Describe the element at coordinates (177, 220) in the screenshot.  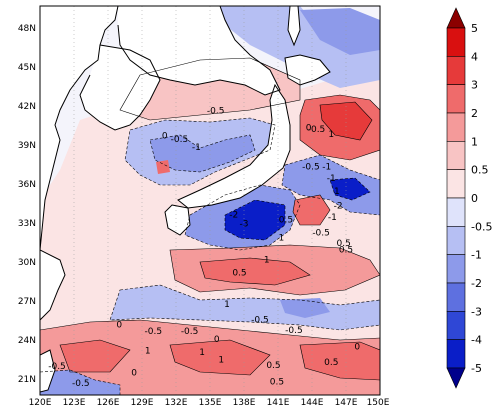
I see `land-japan-kyushu` at that location.